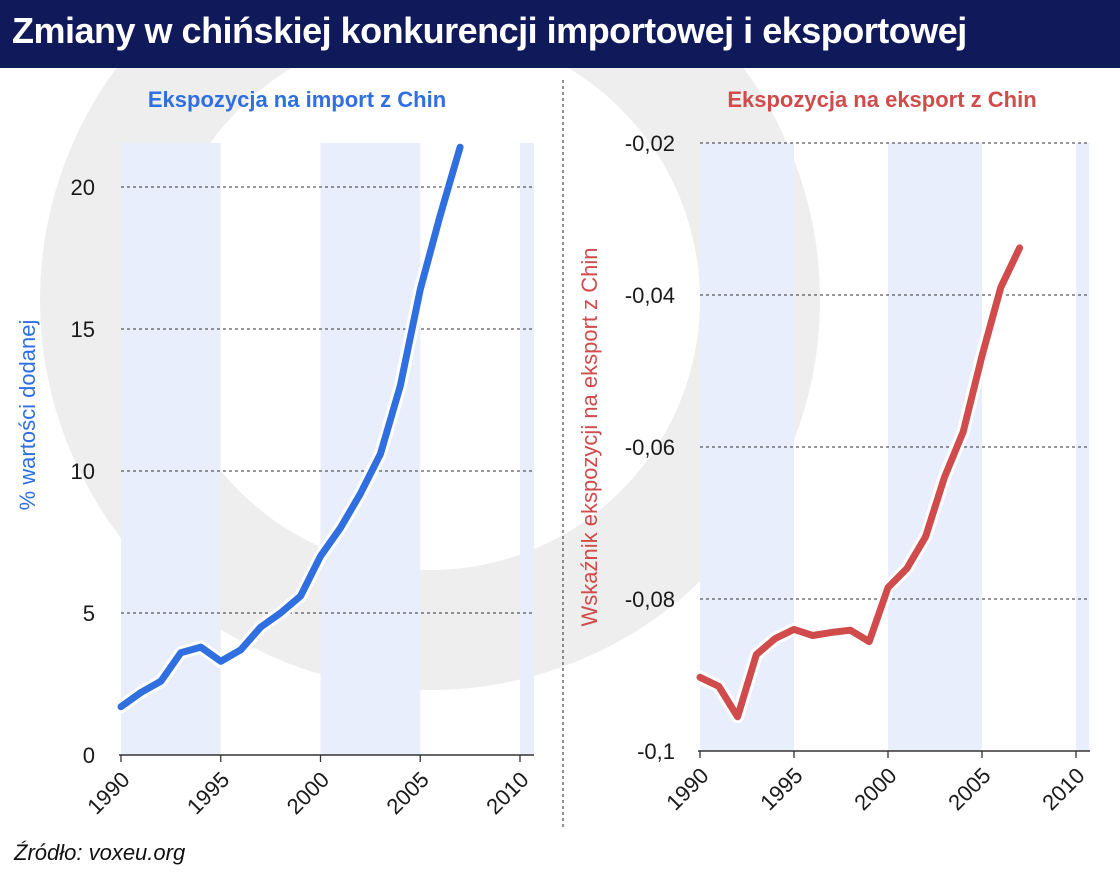 The width and height of the screenshot is (1120, 883). What do you see at coordinates (1063, 789) in the screenshot?
I see `x-tick-label-export-4: 2010` at bounding box center [1063, 789].